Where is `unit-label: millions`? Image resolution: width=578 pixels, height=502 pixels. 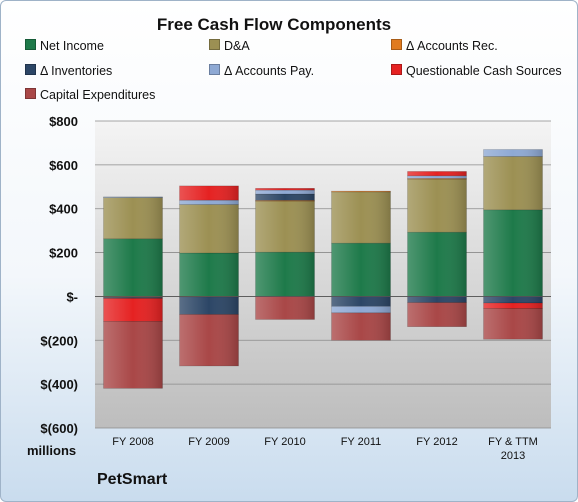 unit-label: millions is located at coordinates (52, 450).